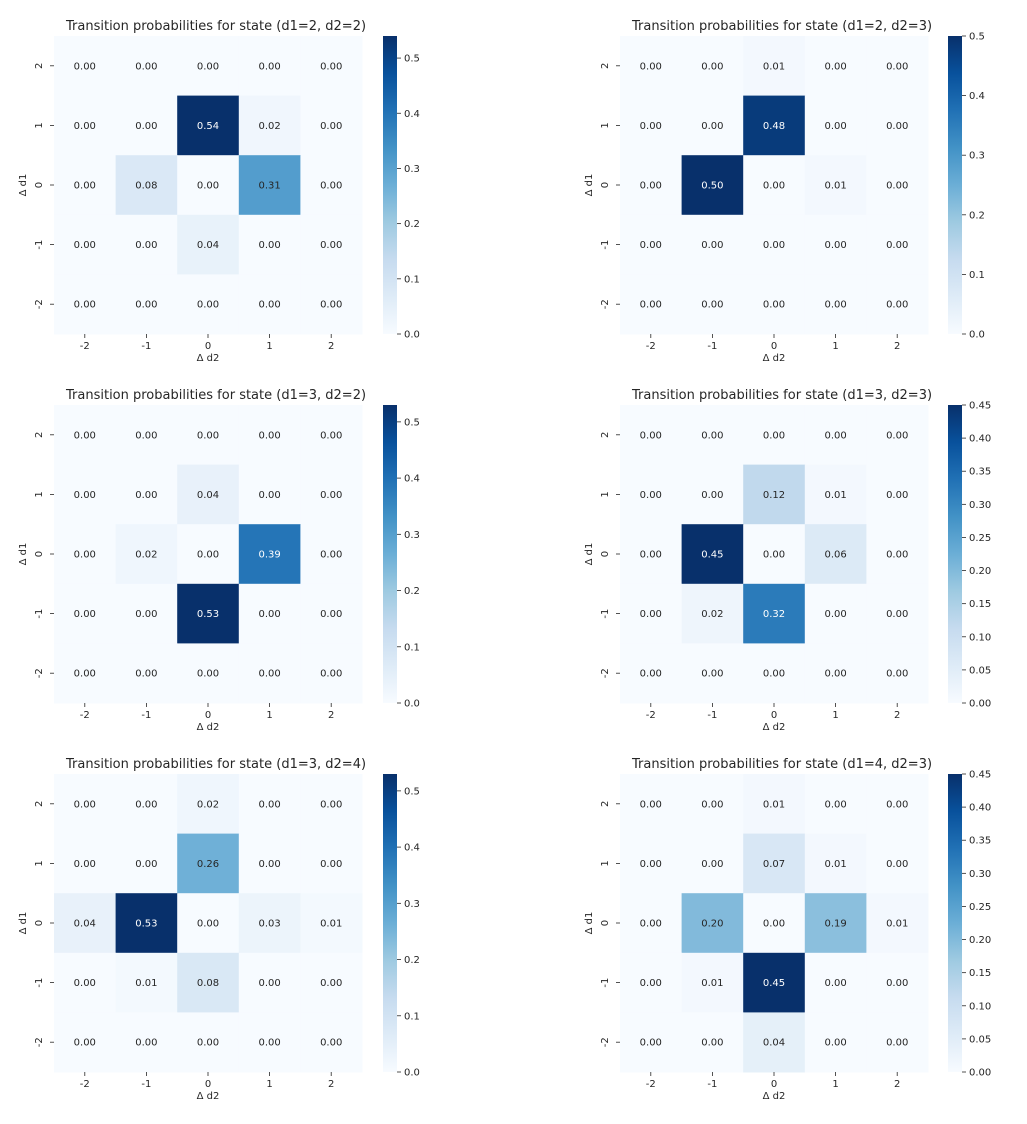 The width and height of the screenshot is (1027, 1124). What do you see at coordinates (269, 555) in the screenshot?
I see `cell-value-label: 0.39` at bounding box center [269, 555].